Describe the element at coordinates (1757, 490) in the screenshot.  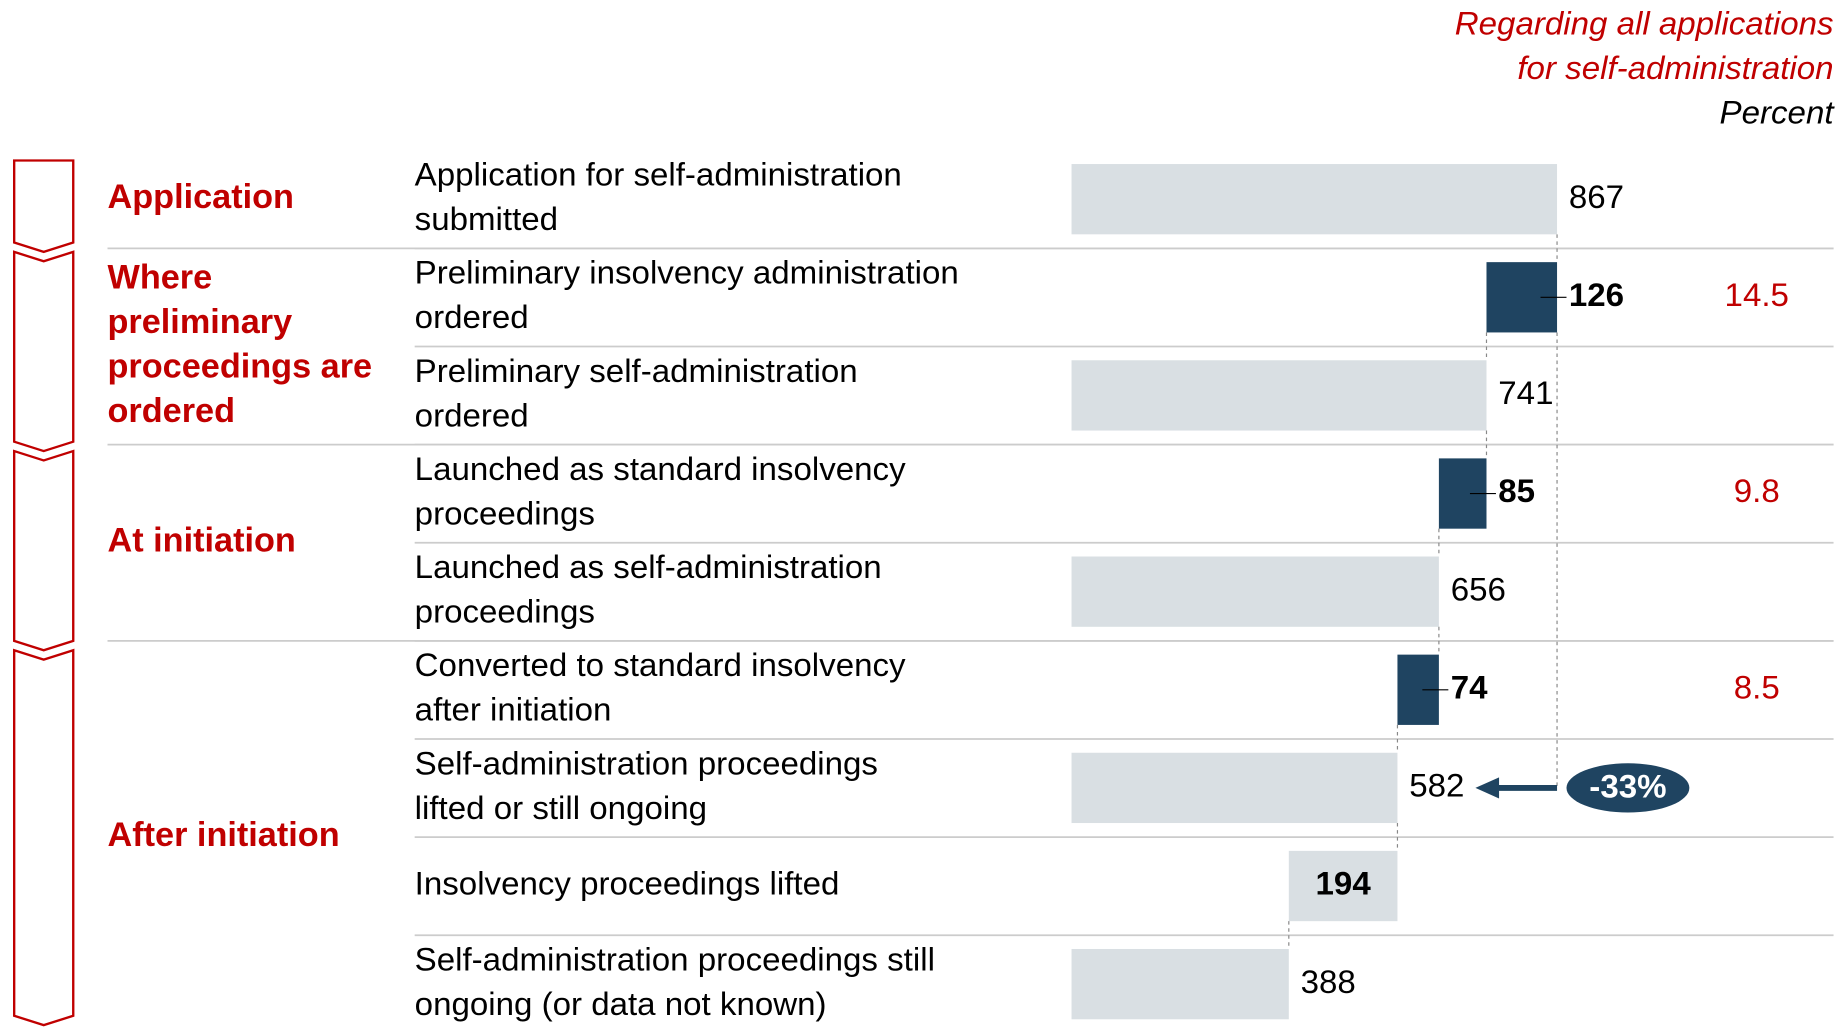
I see `percent-label: 9.8` at that location.